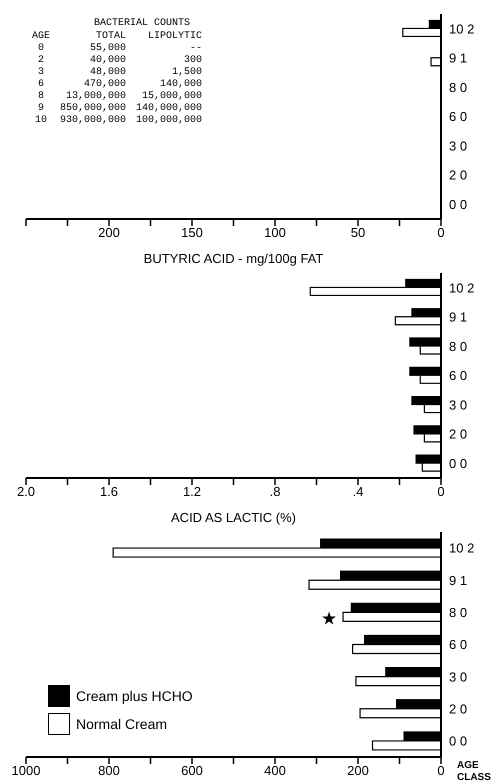 The image size is (491, 783). I want to click on annotation: 2, so click(41, 60).